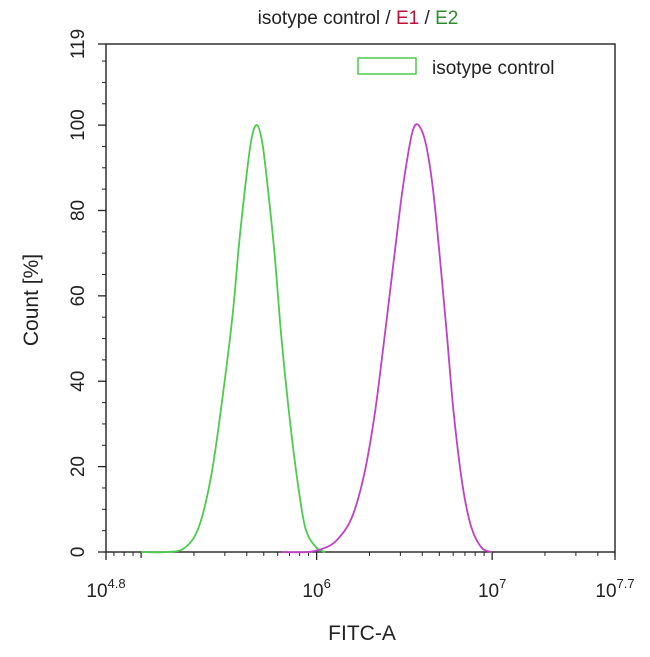 The height and width of the screenshot is (657, 650). What do you see at coordinates (78, 210) in the screenshot?
I see `y-tick-label: 80` at bounding box center [78, 210].